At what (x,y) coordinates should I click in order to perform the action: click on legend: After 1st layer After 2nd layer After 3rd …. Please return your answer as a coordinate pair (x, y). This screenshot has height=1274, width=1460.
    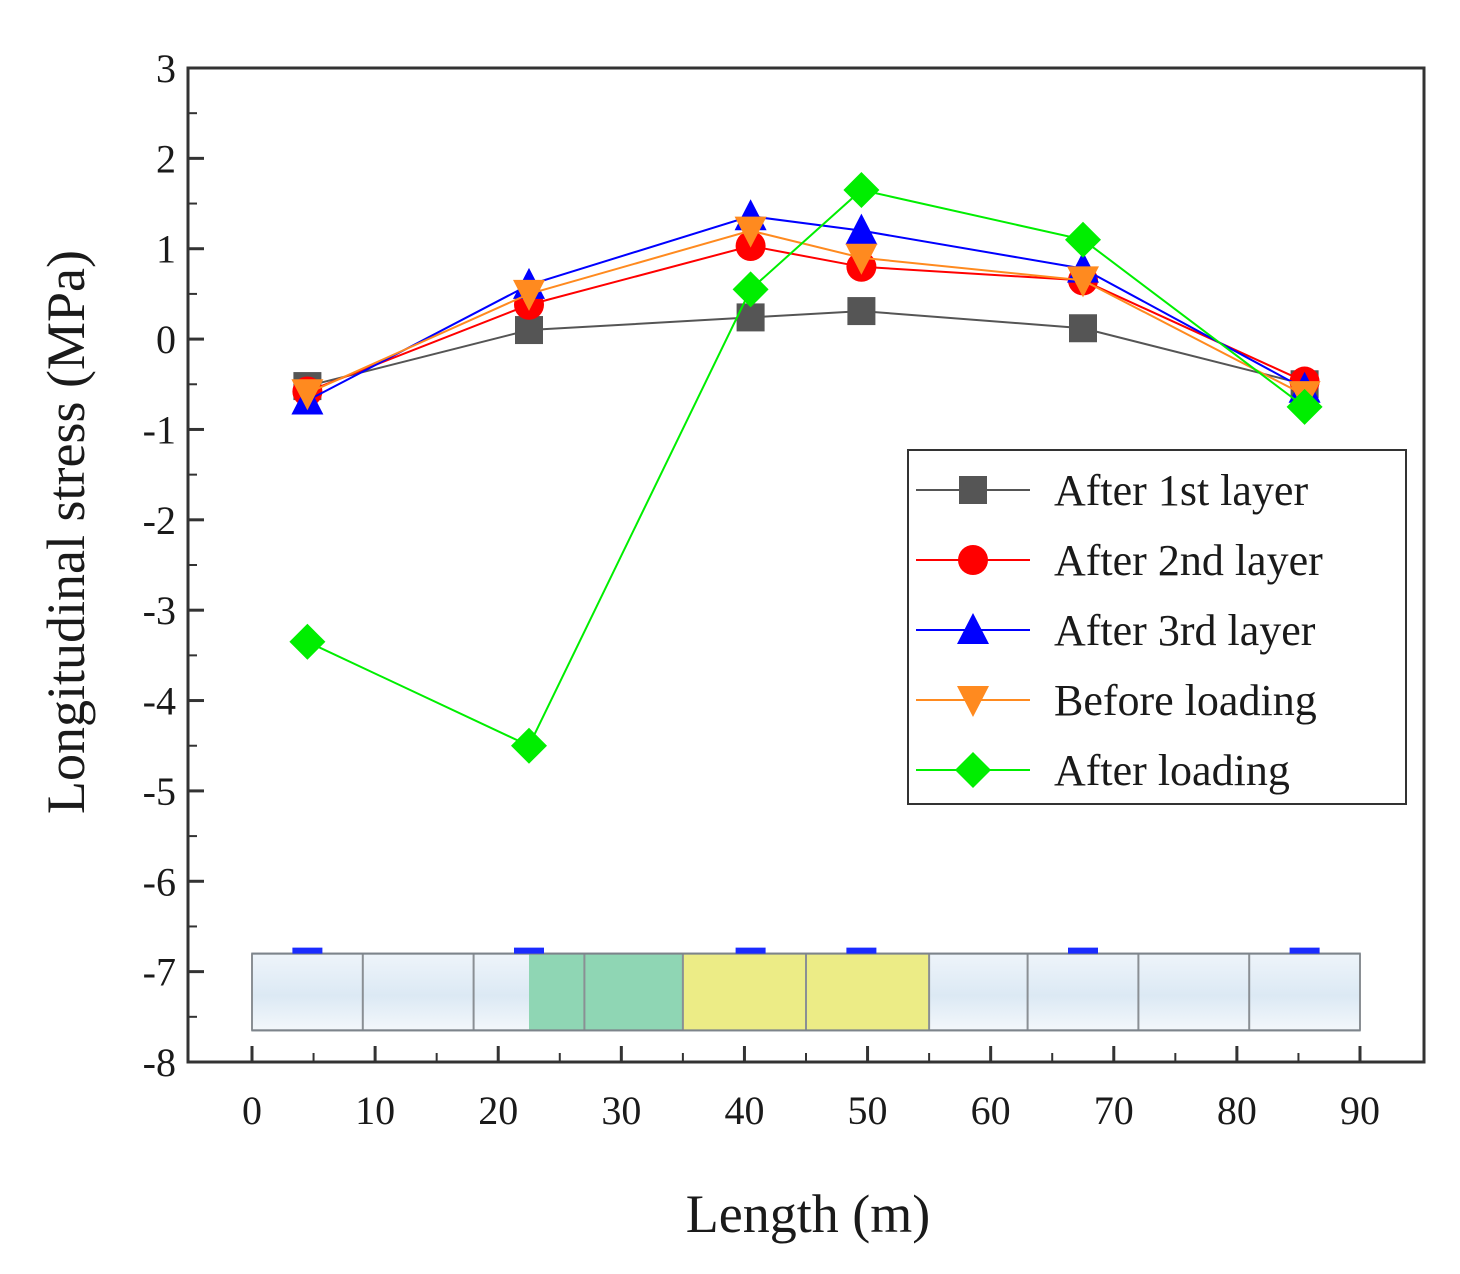
    Looking at the image, I should click on (1157, 627).